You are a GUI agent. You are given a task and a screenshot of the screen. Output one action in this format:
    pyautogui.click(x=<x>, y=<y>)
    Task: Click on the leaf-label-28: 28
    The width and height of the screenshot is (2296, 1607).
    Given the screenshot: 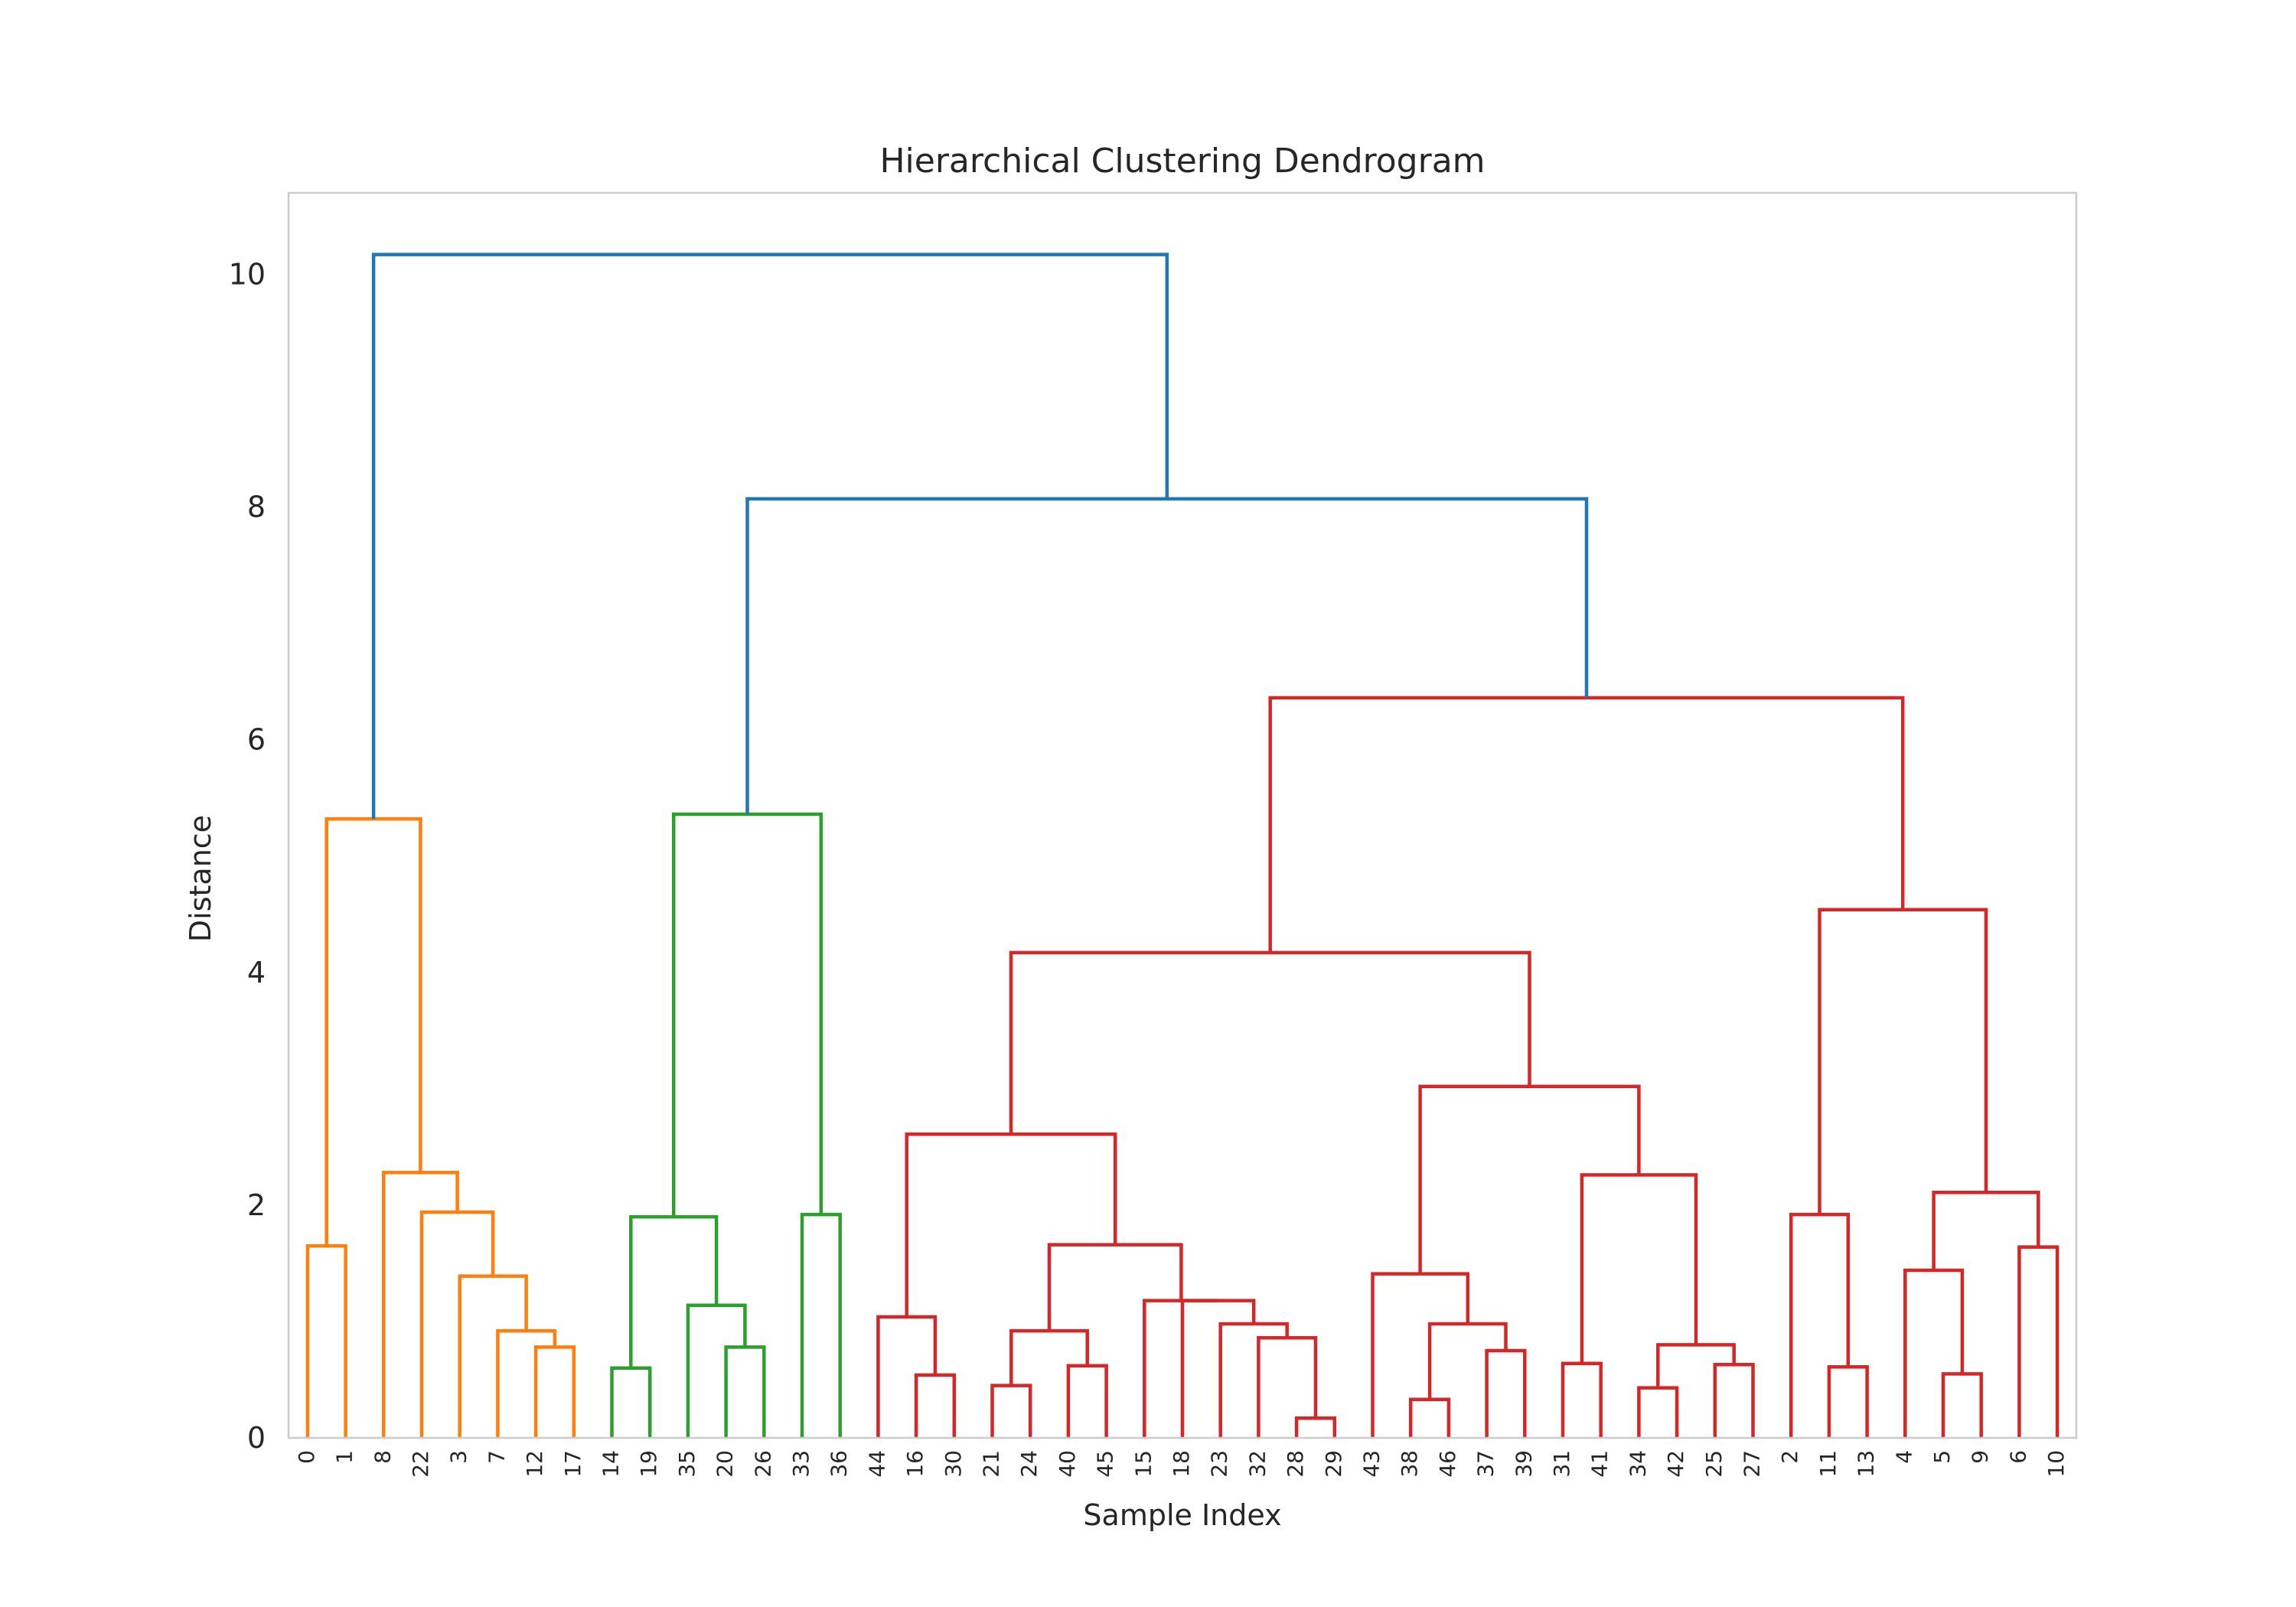 What is the action you would take?
    pyautogui.click(x=1295, y=1464)
    